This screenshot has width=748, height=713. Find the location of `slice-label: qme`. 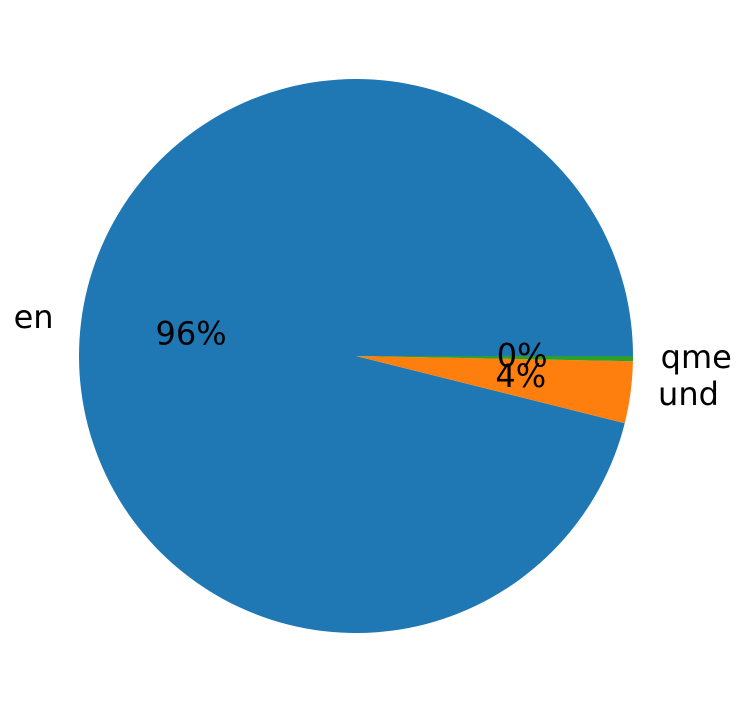

slice-label: qme is located at coordinates (696, 357).